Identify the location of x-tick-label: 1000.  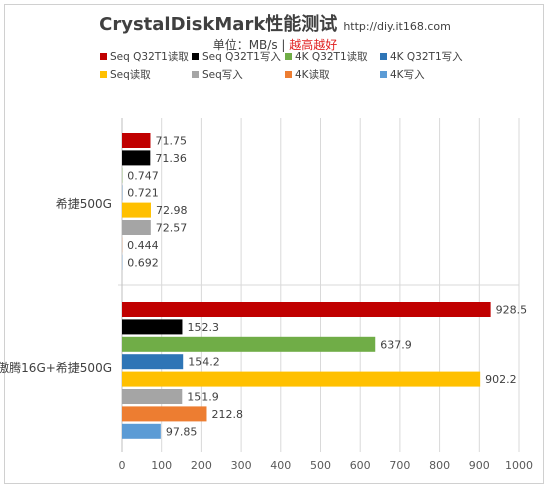
(519, 465).